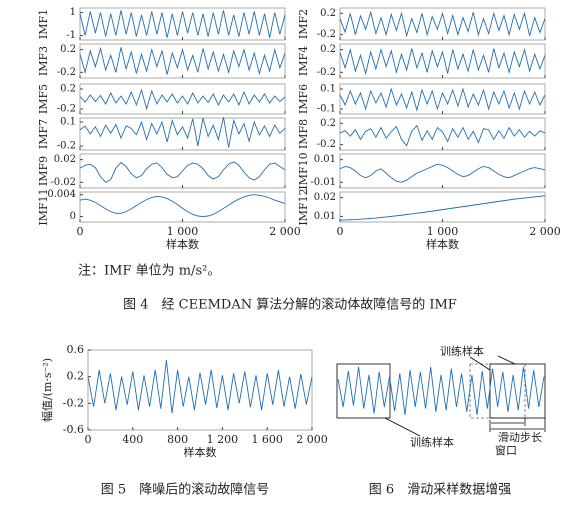 This screenshot has height=522, width=579. I want to click on x-tick-label: 1 600, so click(267, 439).